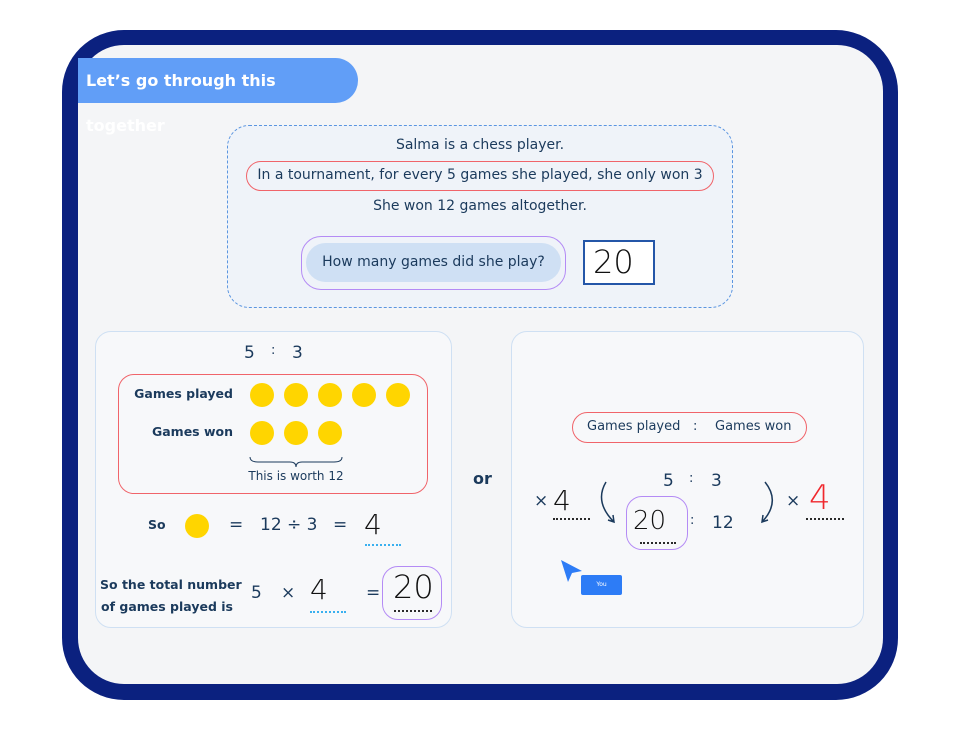 Image resolution: width=960 pixels, height=729 pixels. Describe the element at coordinates (689, 427) in the screenshot. I see `ratio-header-pill` at that location.